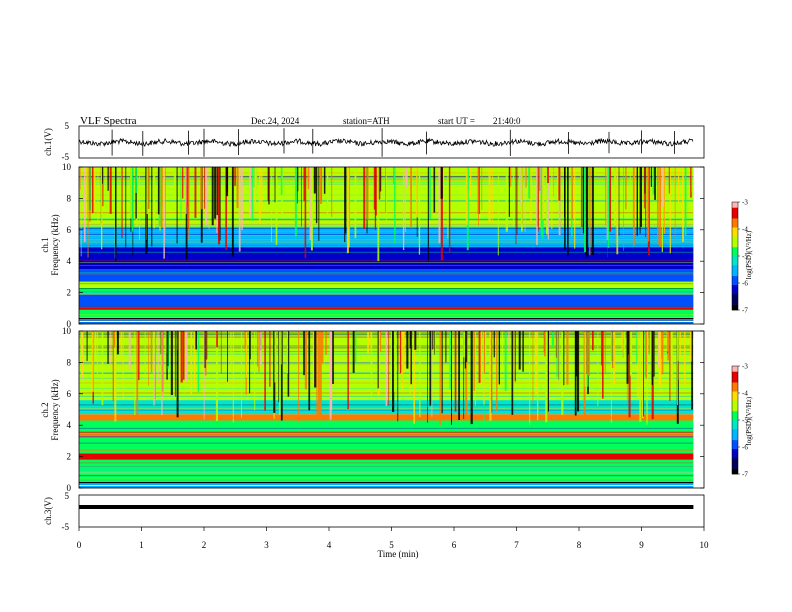  What do you see at coordinates (391, 545) in the screenshot?
I see `x-tick-label: 5` at bounding box center [391, 545].